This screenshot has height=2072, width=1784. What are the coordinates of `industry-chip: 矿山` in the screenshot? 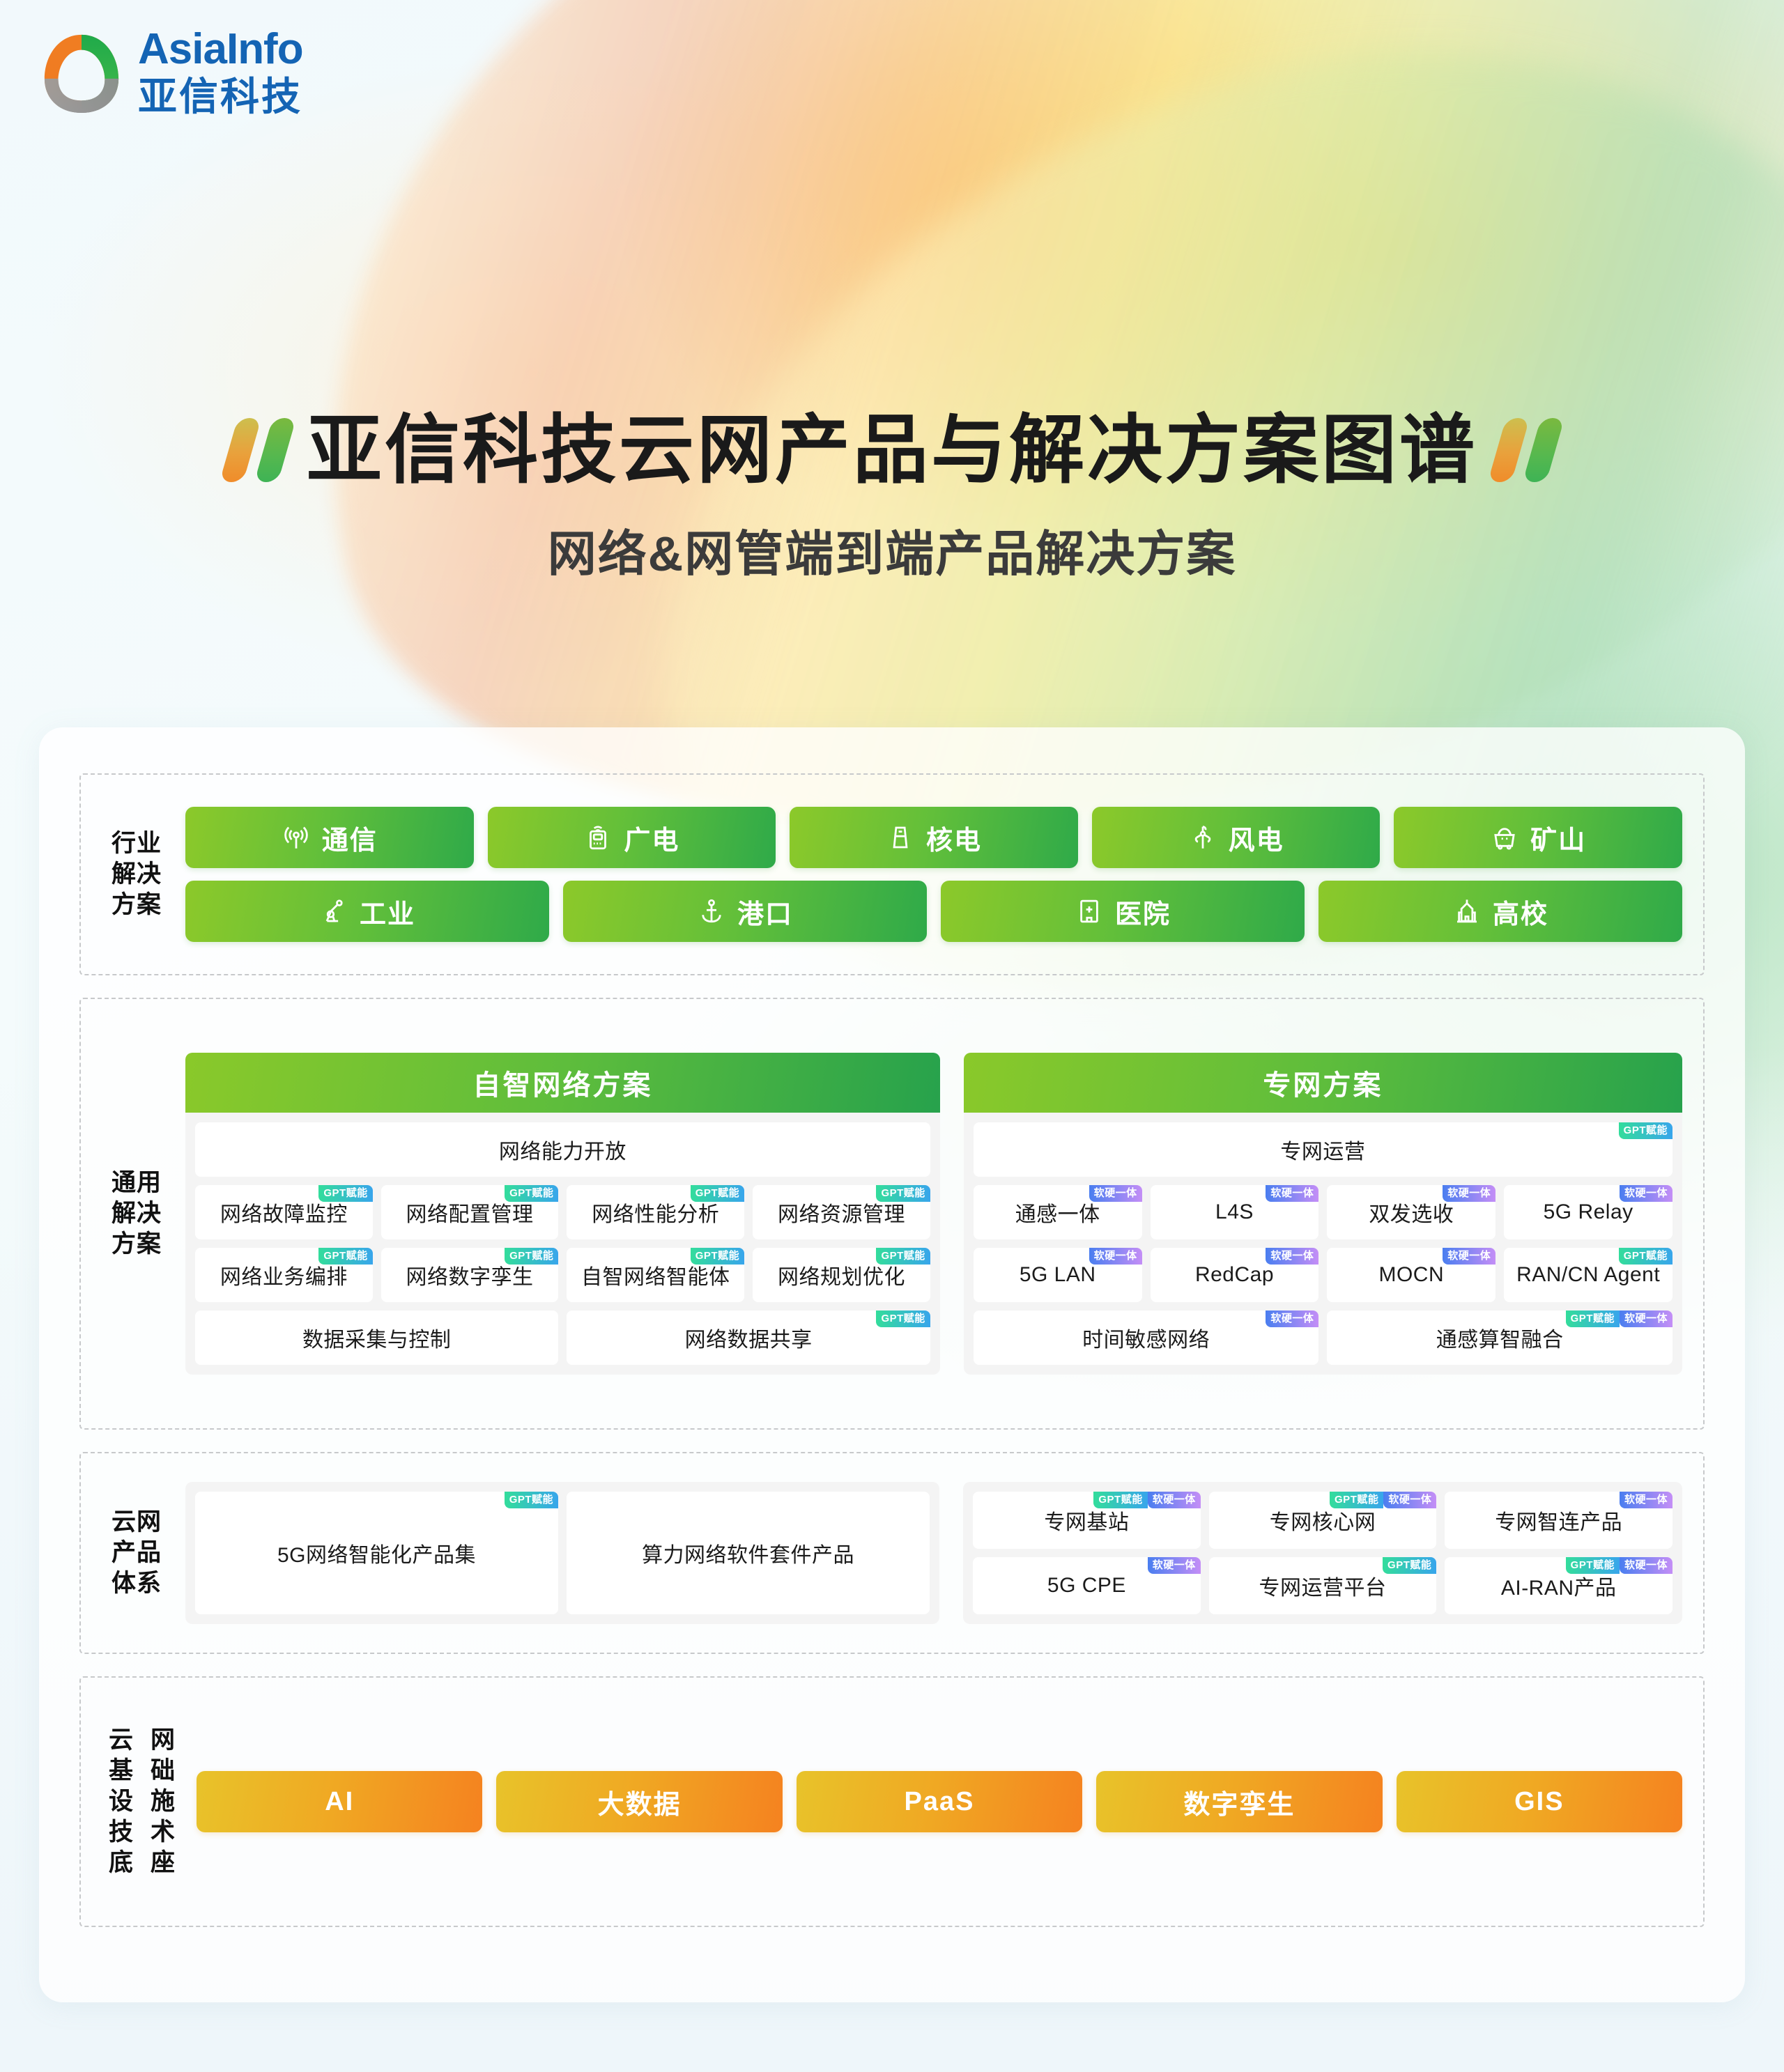 It's located at (1538, 838).